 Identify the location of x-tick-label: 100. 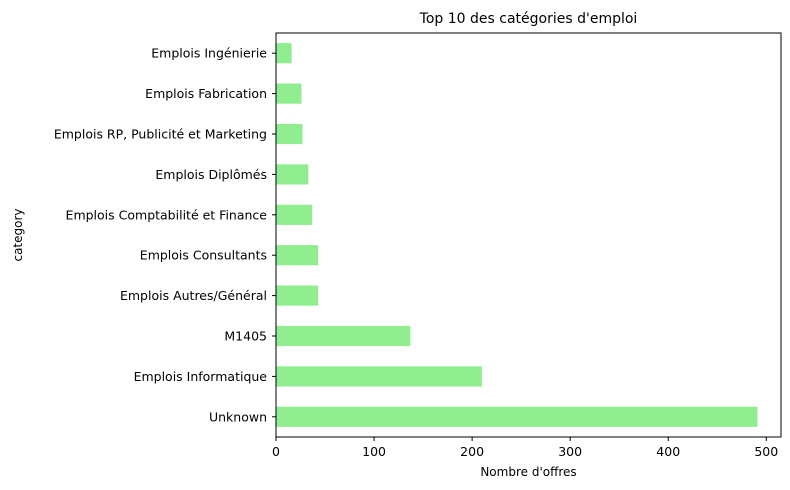
(374, 451).